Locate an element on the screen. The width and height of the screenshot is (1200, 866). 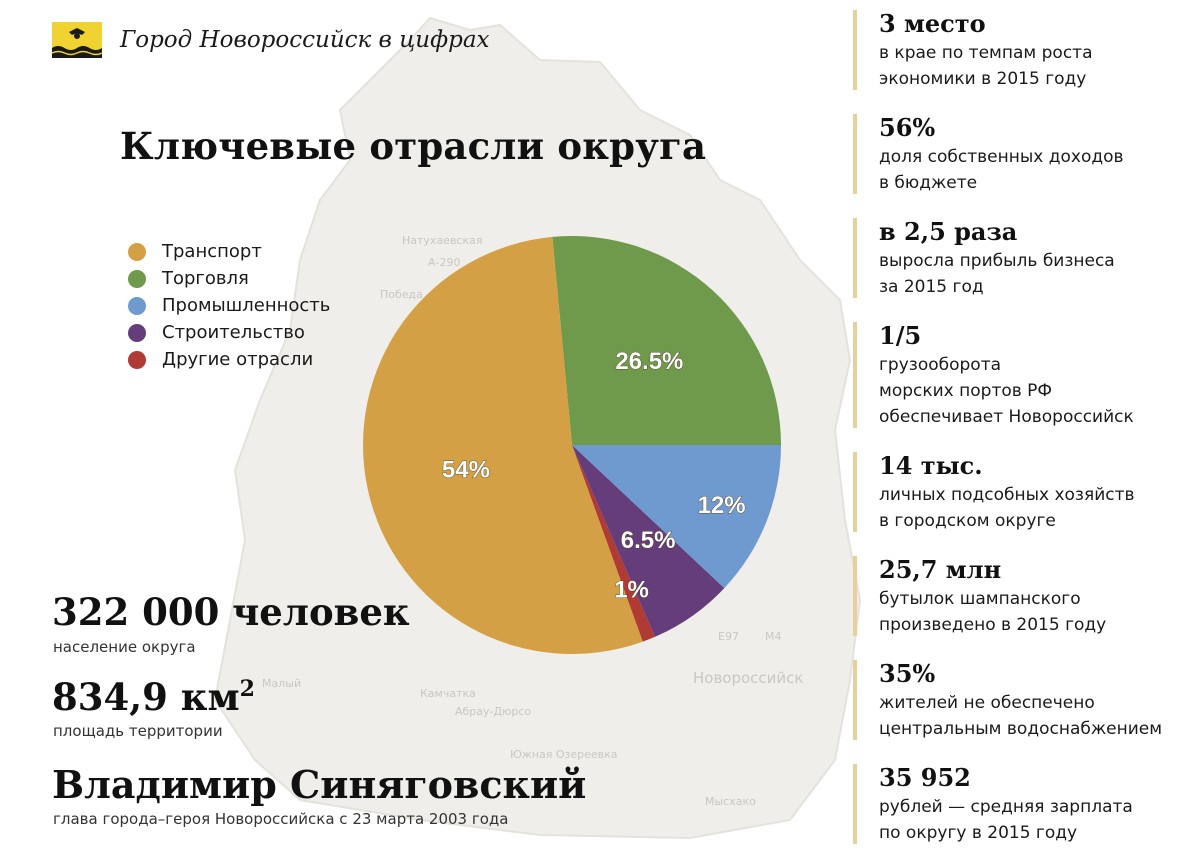
fact-value: 25,7 млн is located at coordinates (940, 569).